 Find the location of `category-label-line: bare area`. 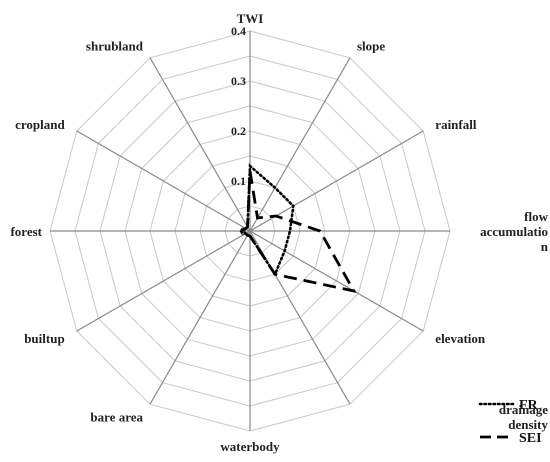

category-label-line: bare area is located at coordinates (116, 416).